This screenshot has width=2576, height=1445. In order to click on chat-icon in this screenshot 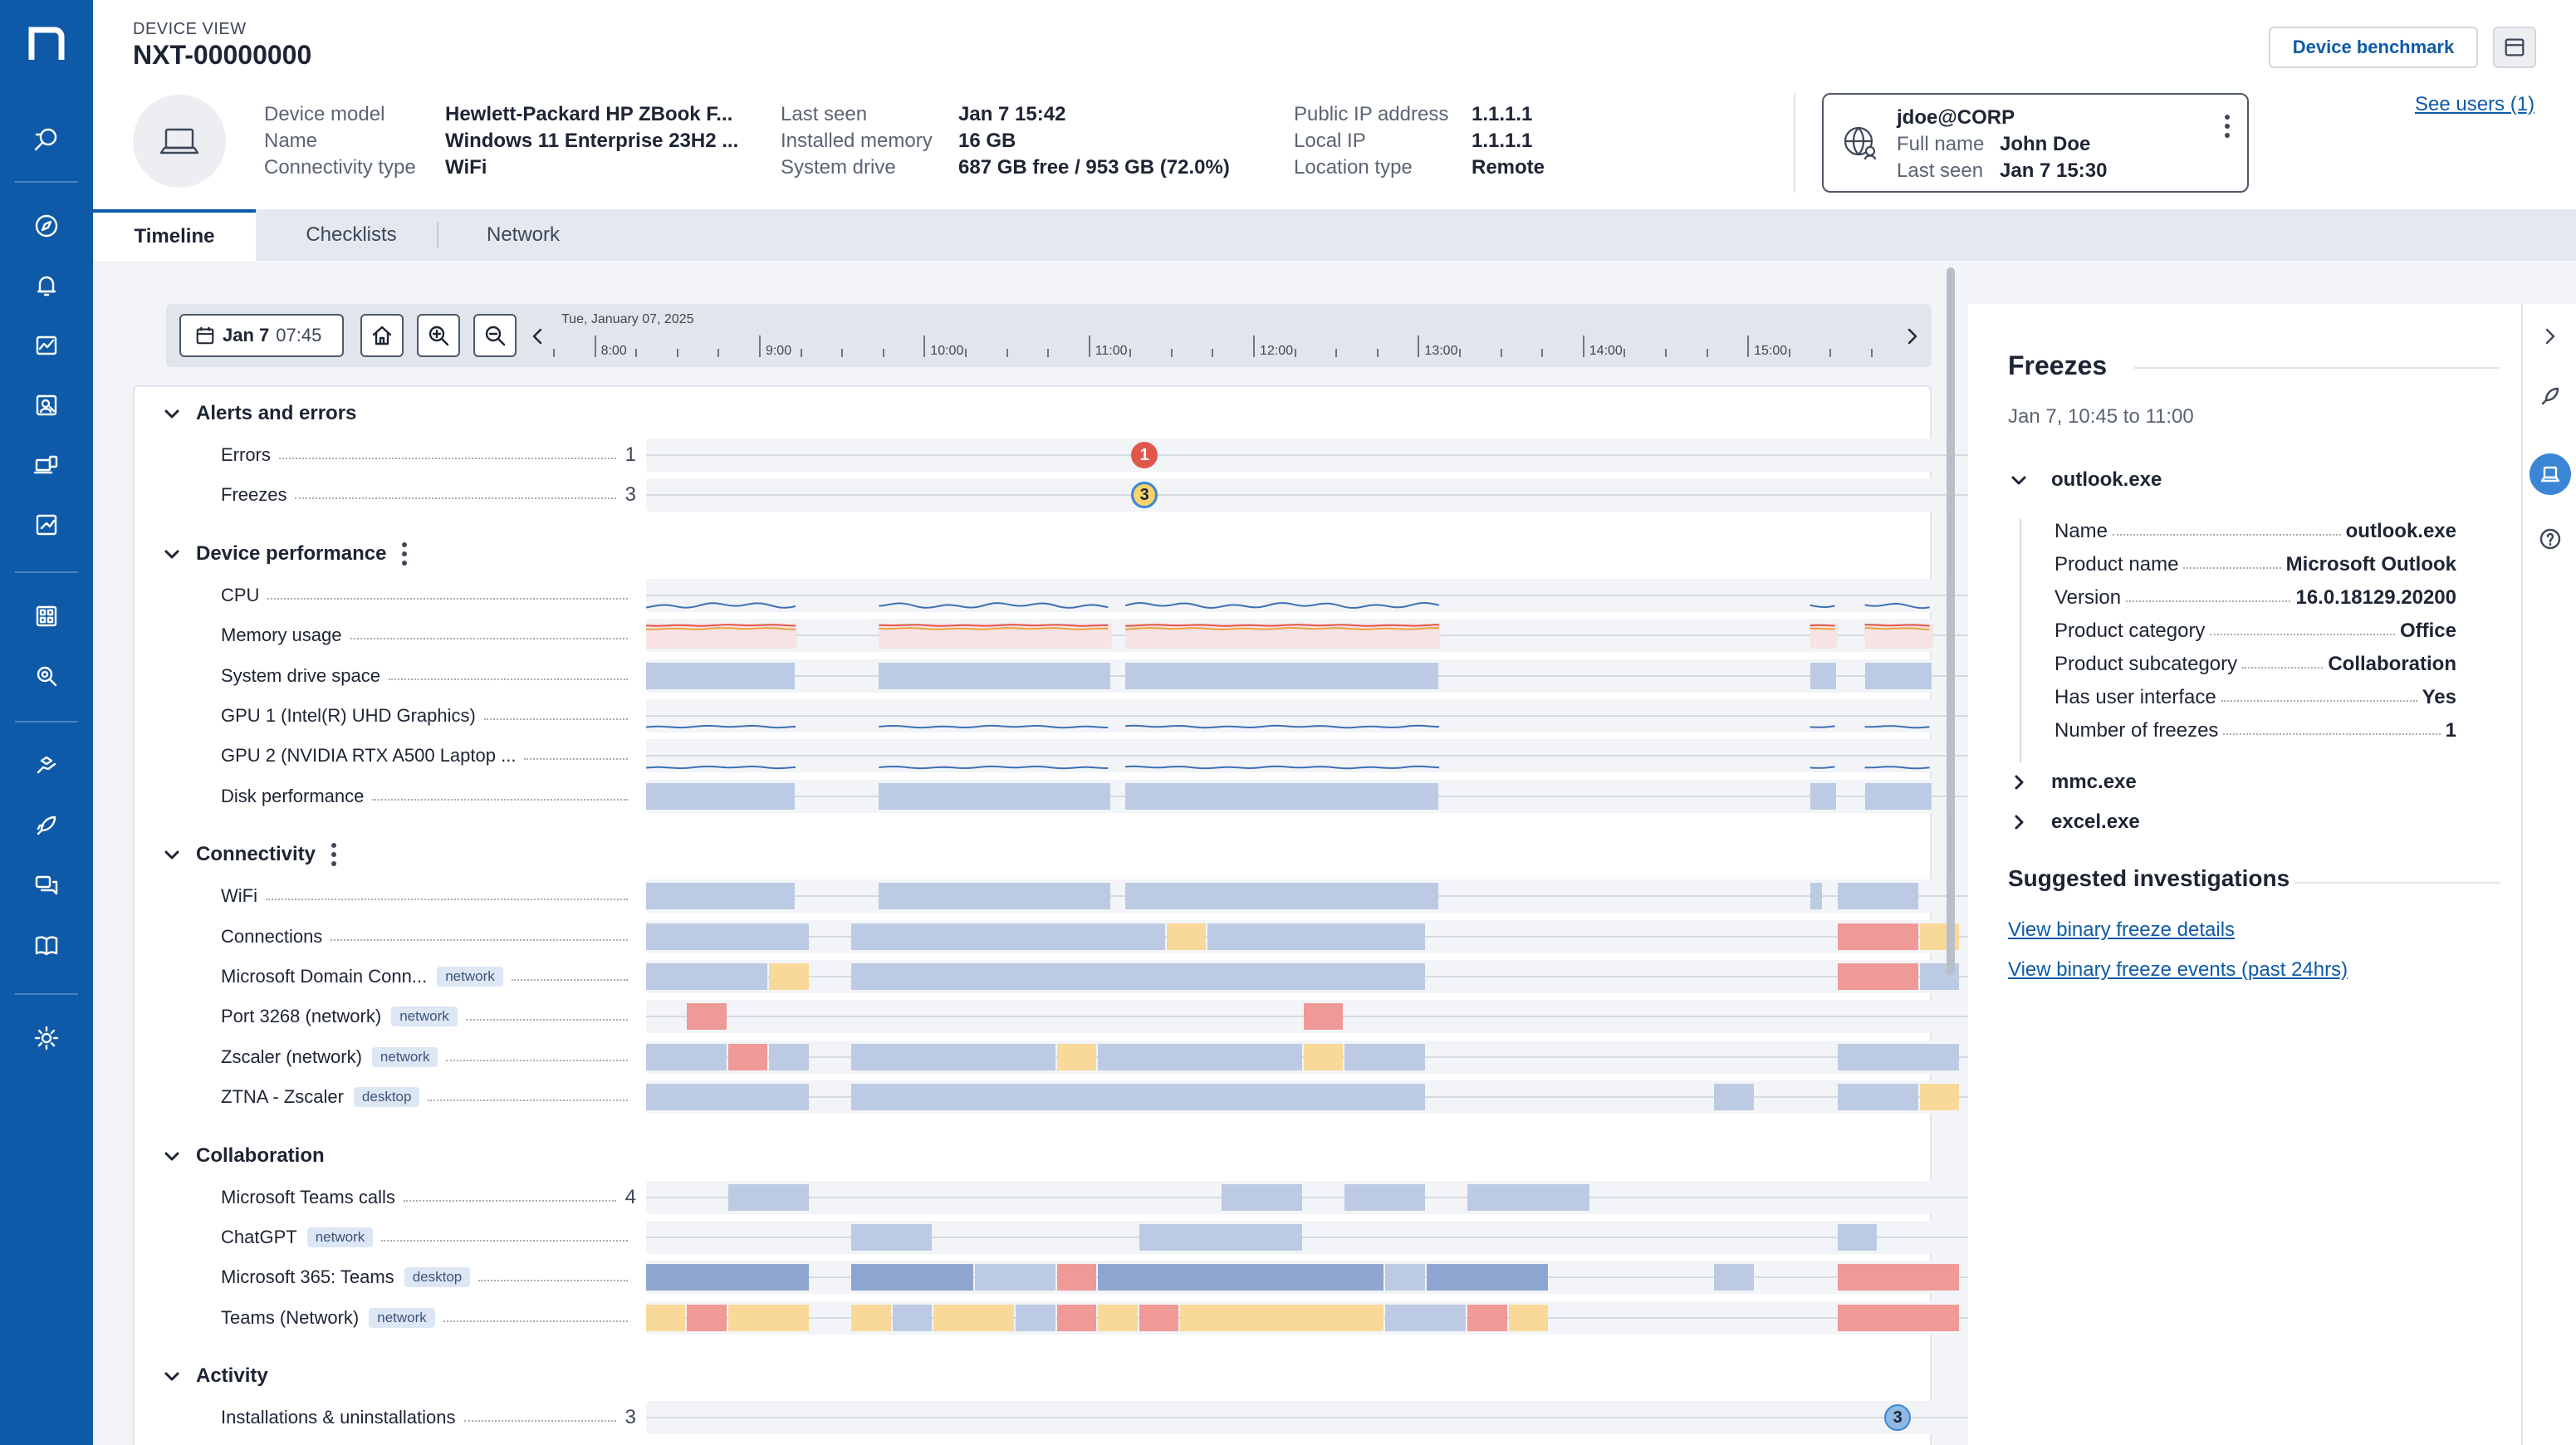, I will do `click(47, 885)`.